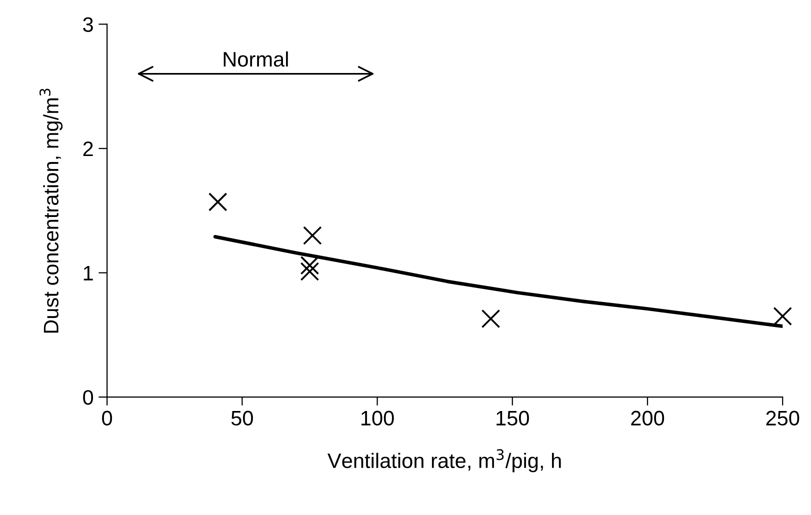 This screenshot has height=515, width=811. What do you see at coordinates (256, 59) in the screenshot?
I see `annotation: Normal` at bounding box center [256, 59].